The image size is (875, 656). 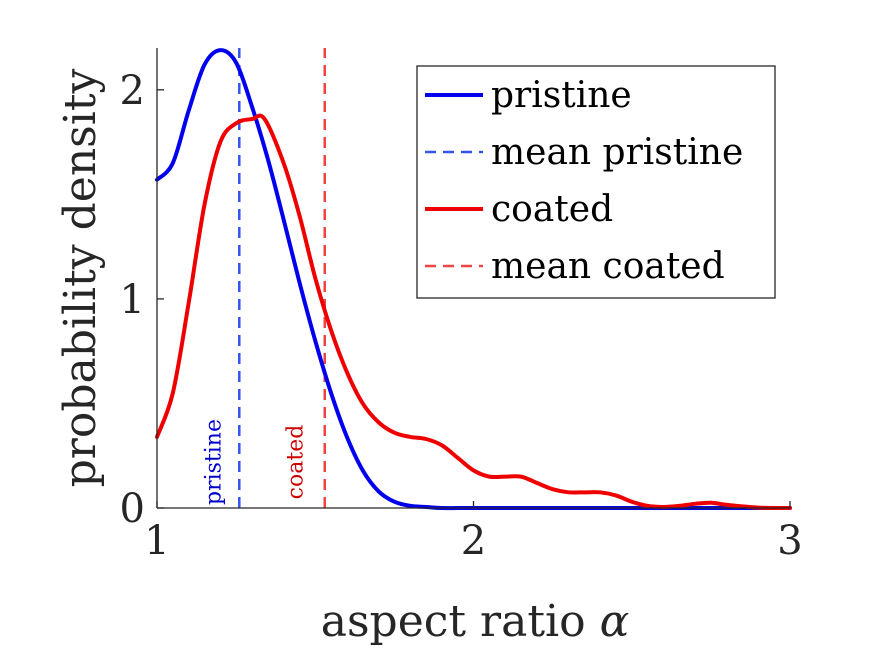 What do you see at coordinates (132, 509) in the screenshot?
I see `y-tick-label-0: 0` at bounding box center [132, 509].